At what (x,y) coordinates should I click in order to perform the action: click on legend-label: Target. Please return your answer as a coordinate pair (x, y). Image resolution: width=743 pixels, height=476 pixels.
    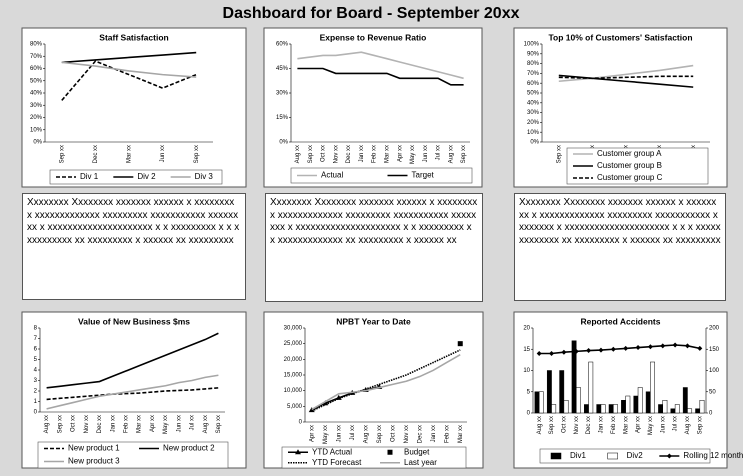
    Looking at the image, I should click on (423, 175).